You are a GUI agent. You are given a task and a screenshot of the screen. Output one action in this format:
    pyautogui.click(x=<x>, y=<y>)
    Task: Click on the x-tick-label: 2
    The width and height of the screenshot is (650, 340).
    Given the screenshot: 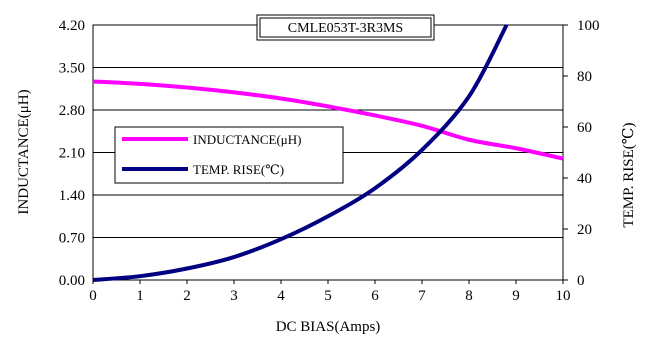 What is the action you would take?
    pyautogui.click(x=187, y=296)
    